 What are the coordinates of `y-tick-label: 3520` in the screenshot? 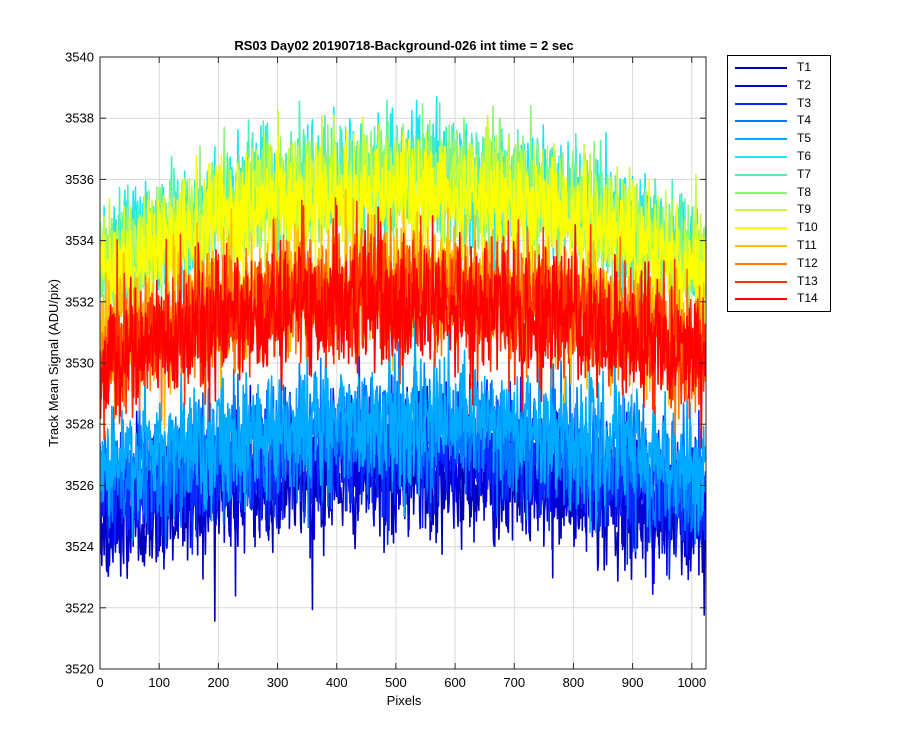 It's located at (79, 669).